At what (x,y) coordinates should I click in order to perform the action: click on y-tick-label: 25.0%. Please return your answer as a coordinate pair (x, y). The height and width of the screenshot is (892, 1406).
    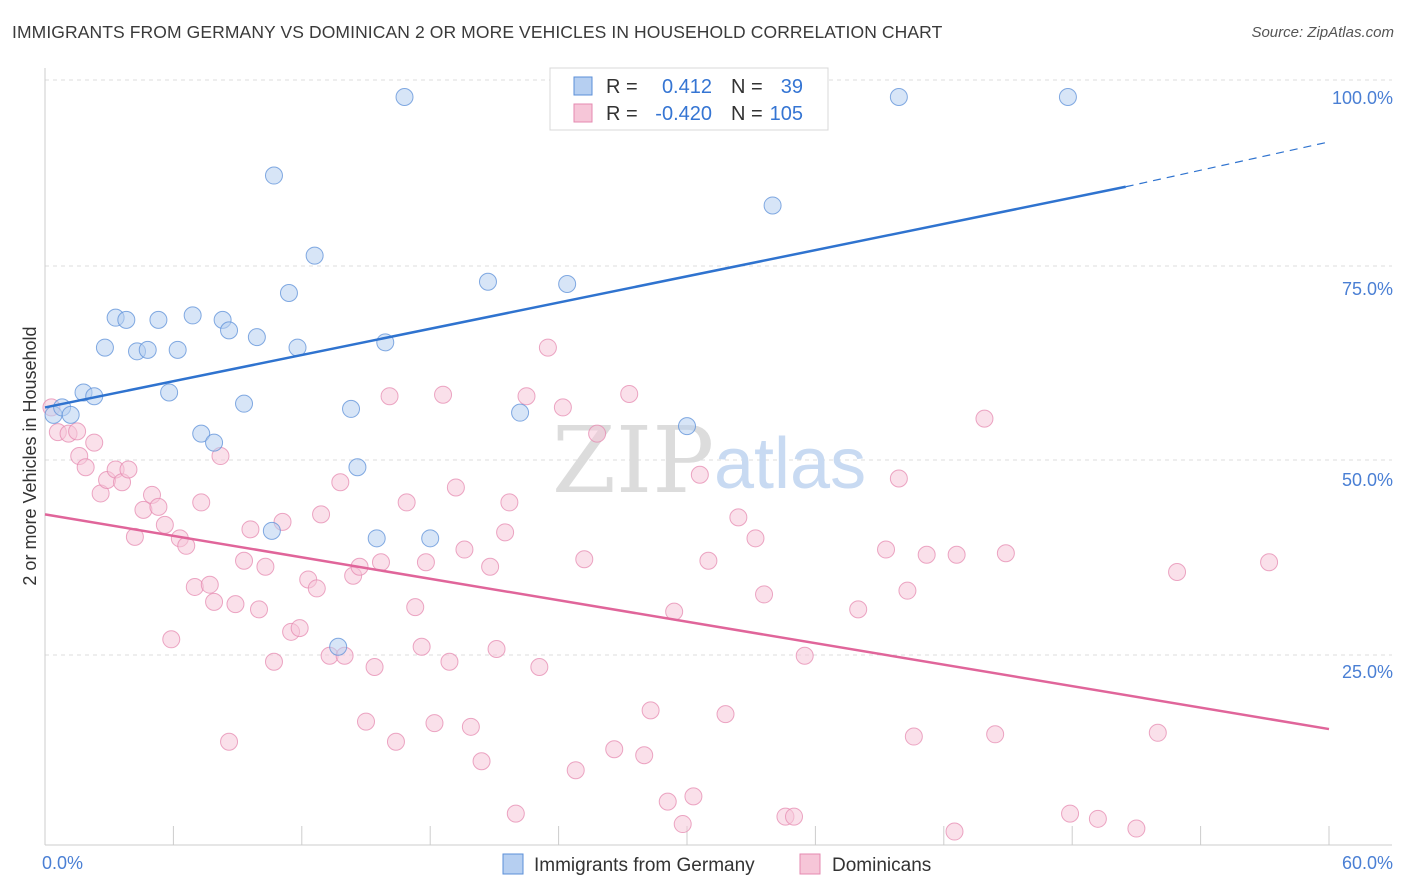
    Looking at the image, I should click on (1367, 672).